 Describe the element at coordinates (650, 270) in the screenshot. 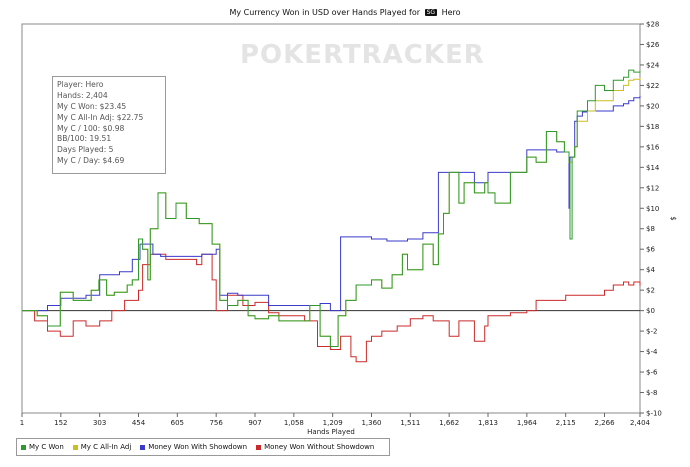

I see `y-tick-label: $4` at that location.